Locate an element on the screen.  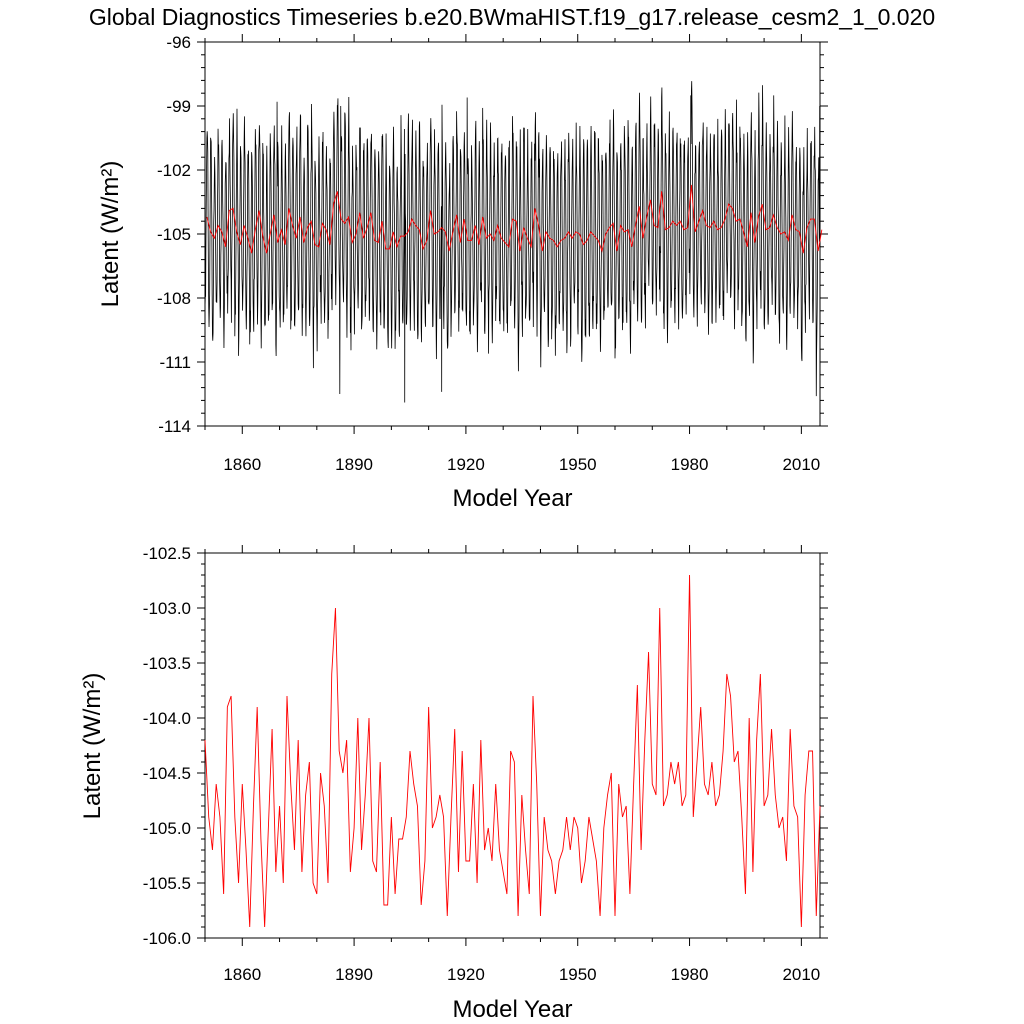
y-tick-label: -106.0 is located at coordinates (167, 938).